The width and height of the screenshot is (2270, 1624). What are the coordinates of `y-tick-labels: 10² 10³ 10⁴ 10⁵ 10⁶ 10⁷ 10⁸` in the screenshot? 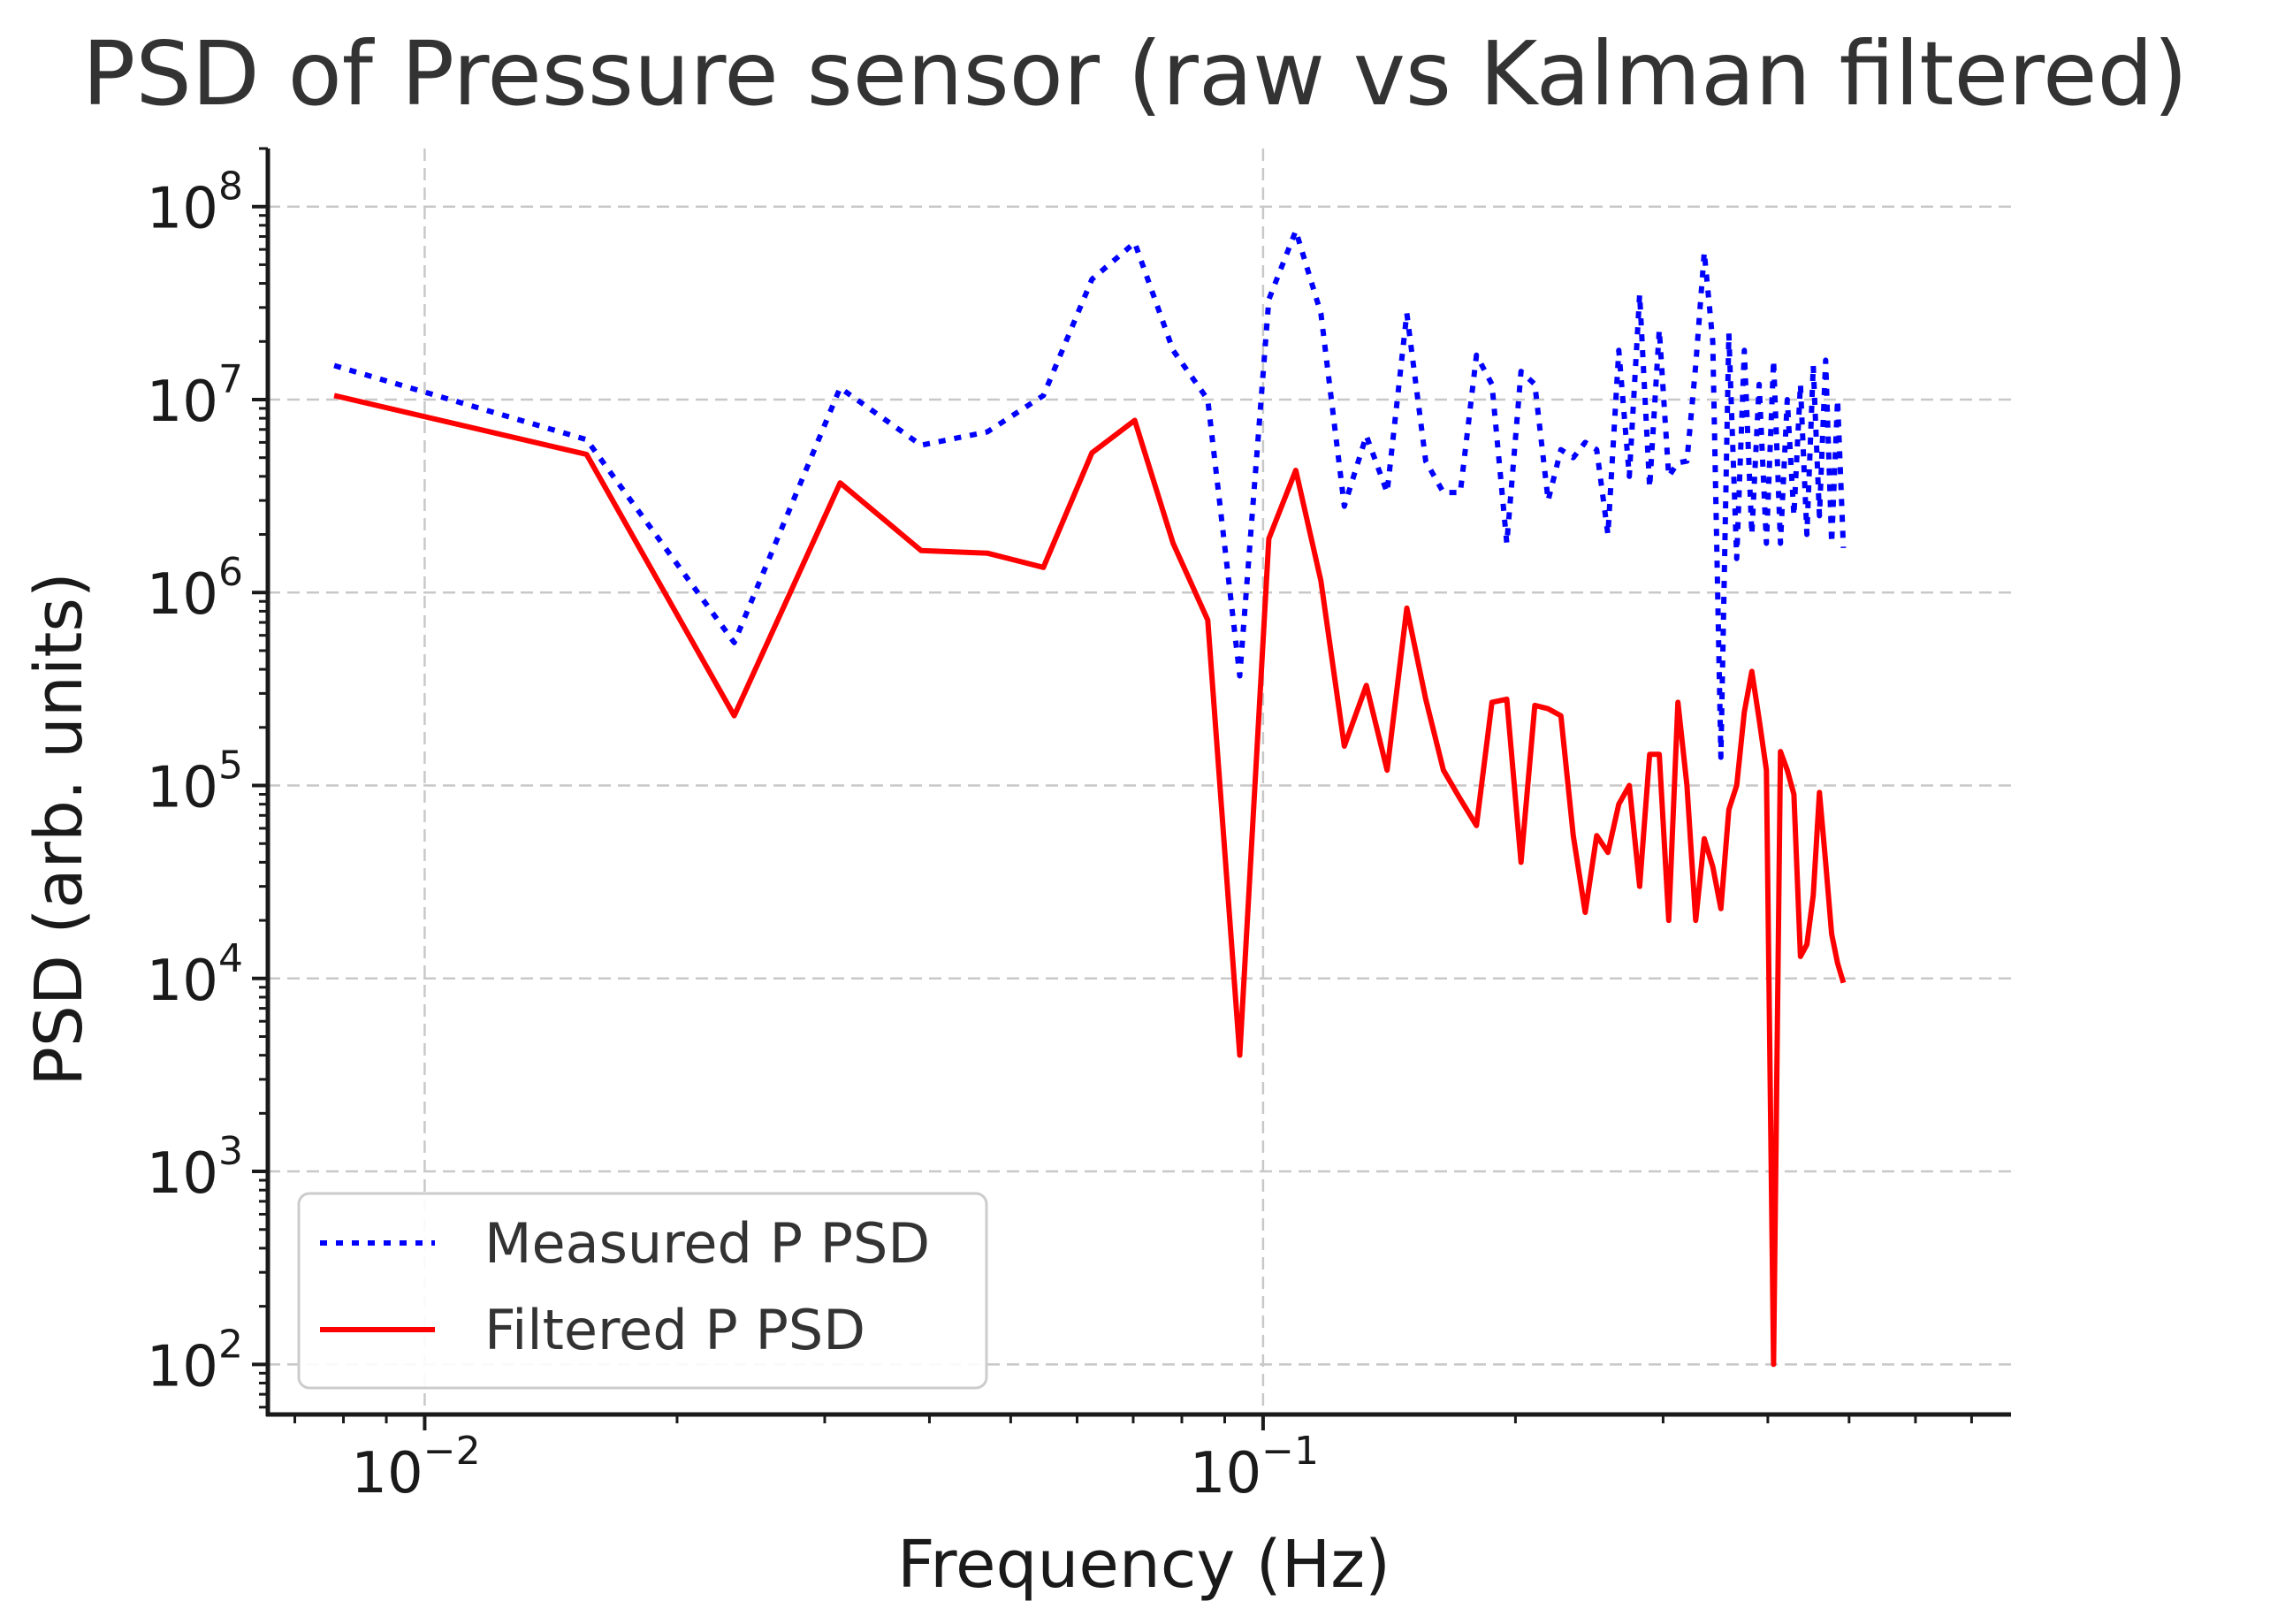 It's located at (195, 782).